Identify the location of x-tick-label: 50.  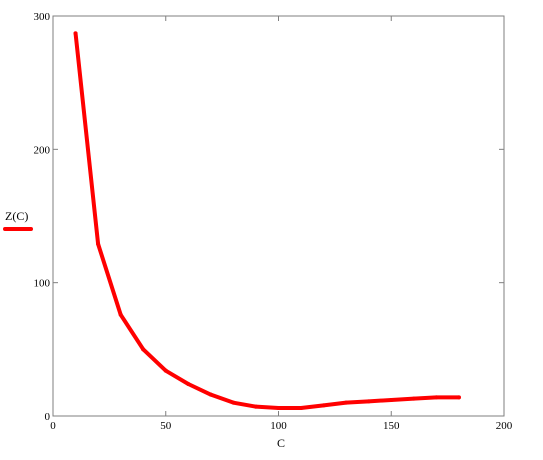
(166, 426).